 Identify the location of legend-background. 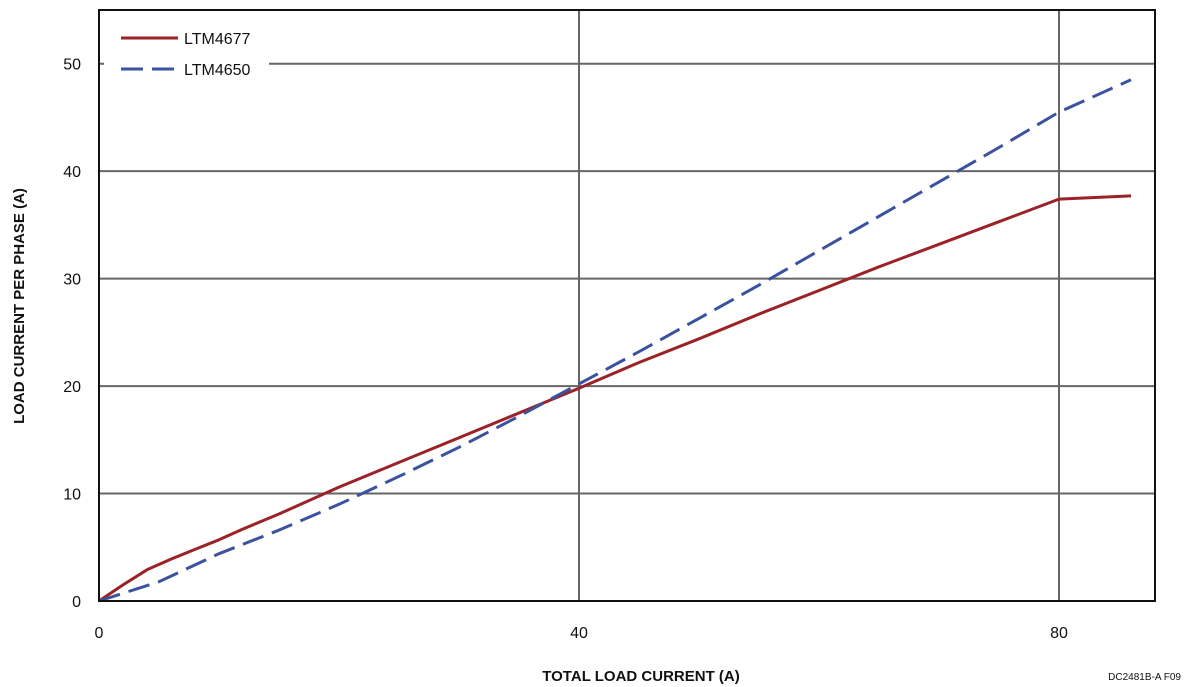
(186, 47).